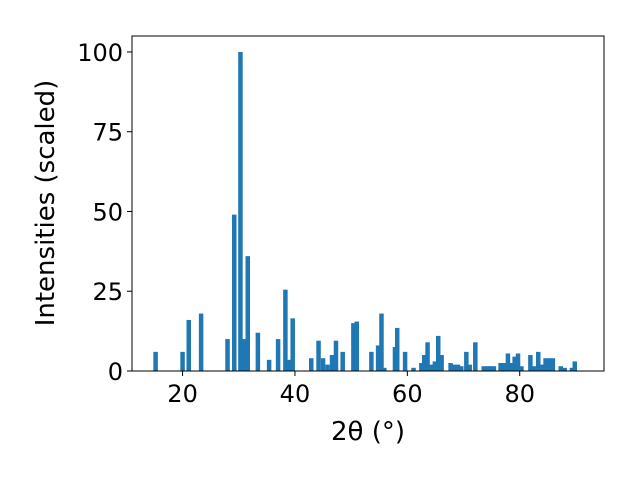  I want to click on y-tick-label-1: 25, so click(107, 292).